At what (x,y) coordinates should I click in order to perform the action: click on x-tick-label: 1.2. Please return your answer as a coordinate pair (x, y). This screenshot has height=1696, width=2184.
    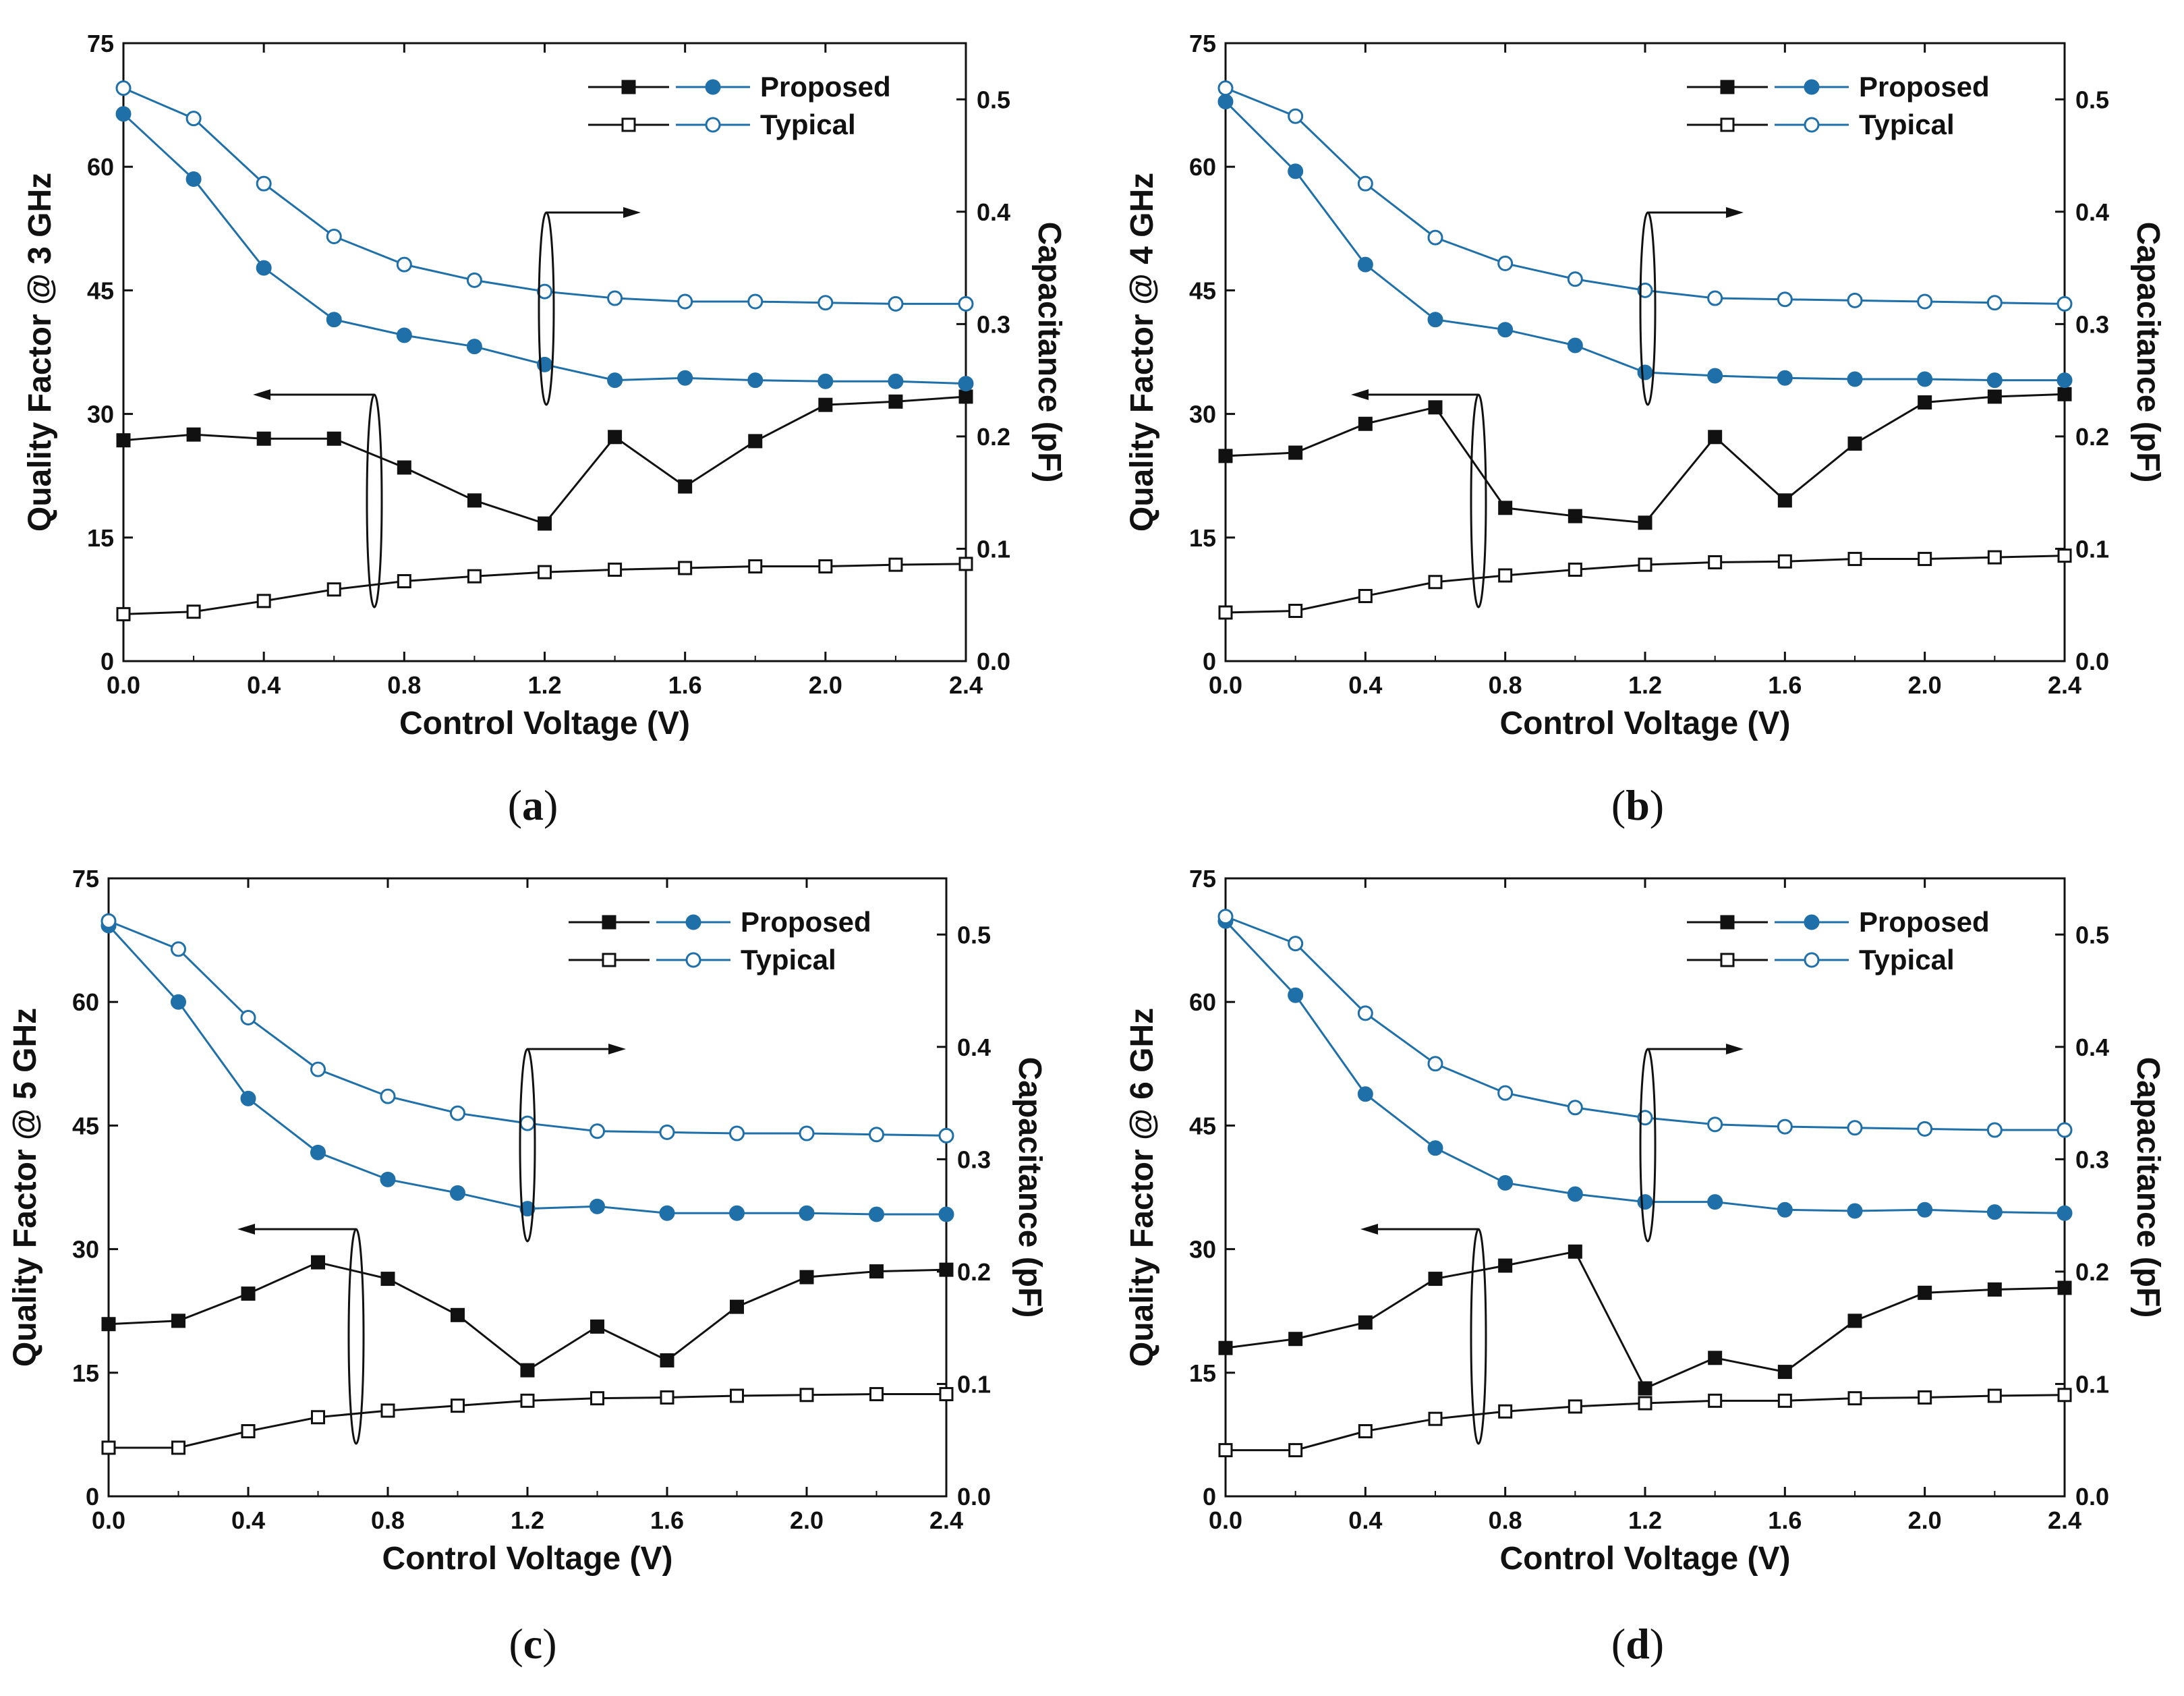
    Looking at the image, I should click on (1645, 1520).